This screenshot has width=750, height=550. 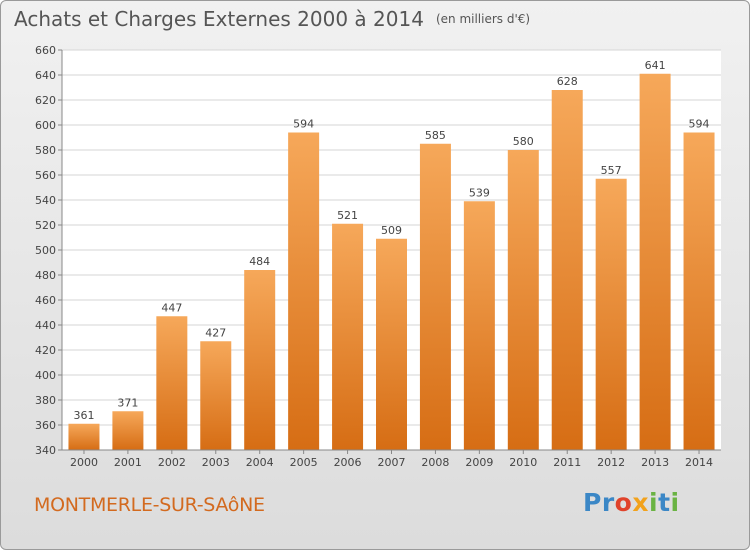 What do you see at coordinates (479, 325) in the screenshot?
I see `bar-2009` at bounding box center [479, 325].